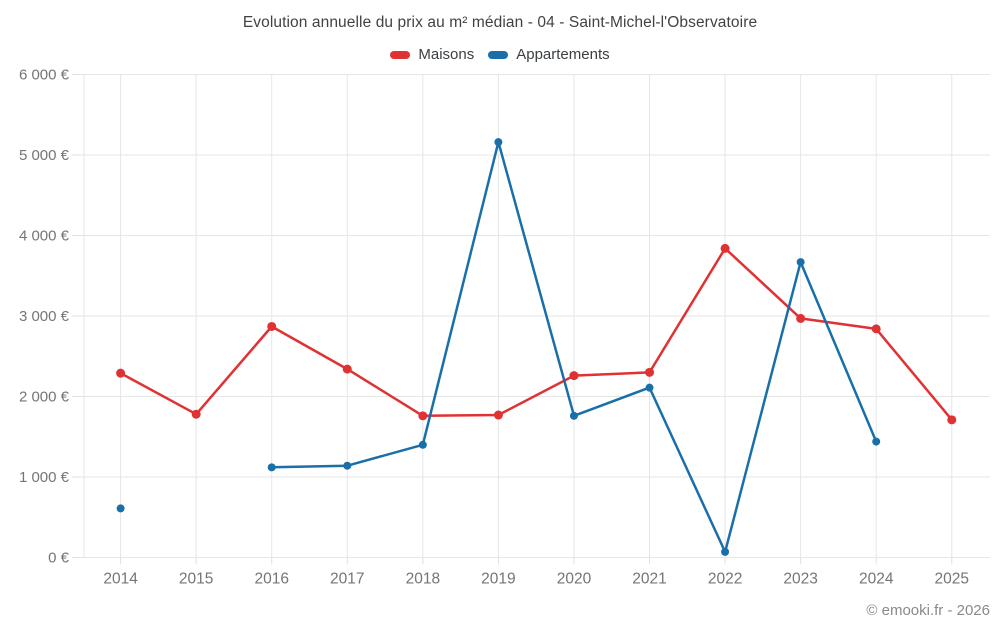 The height and width of the screenshot is (625, 1000). What do you see at coordinates (574, 579) in the screenshot?
I see `x-axis-label: 2020` at bounding box center [574, 579].